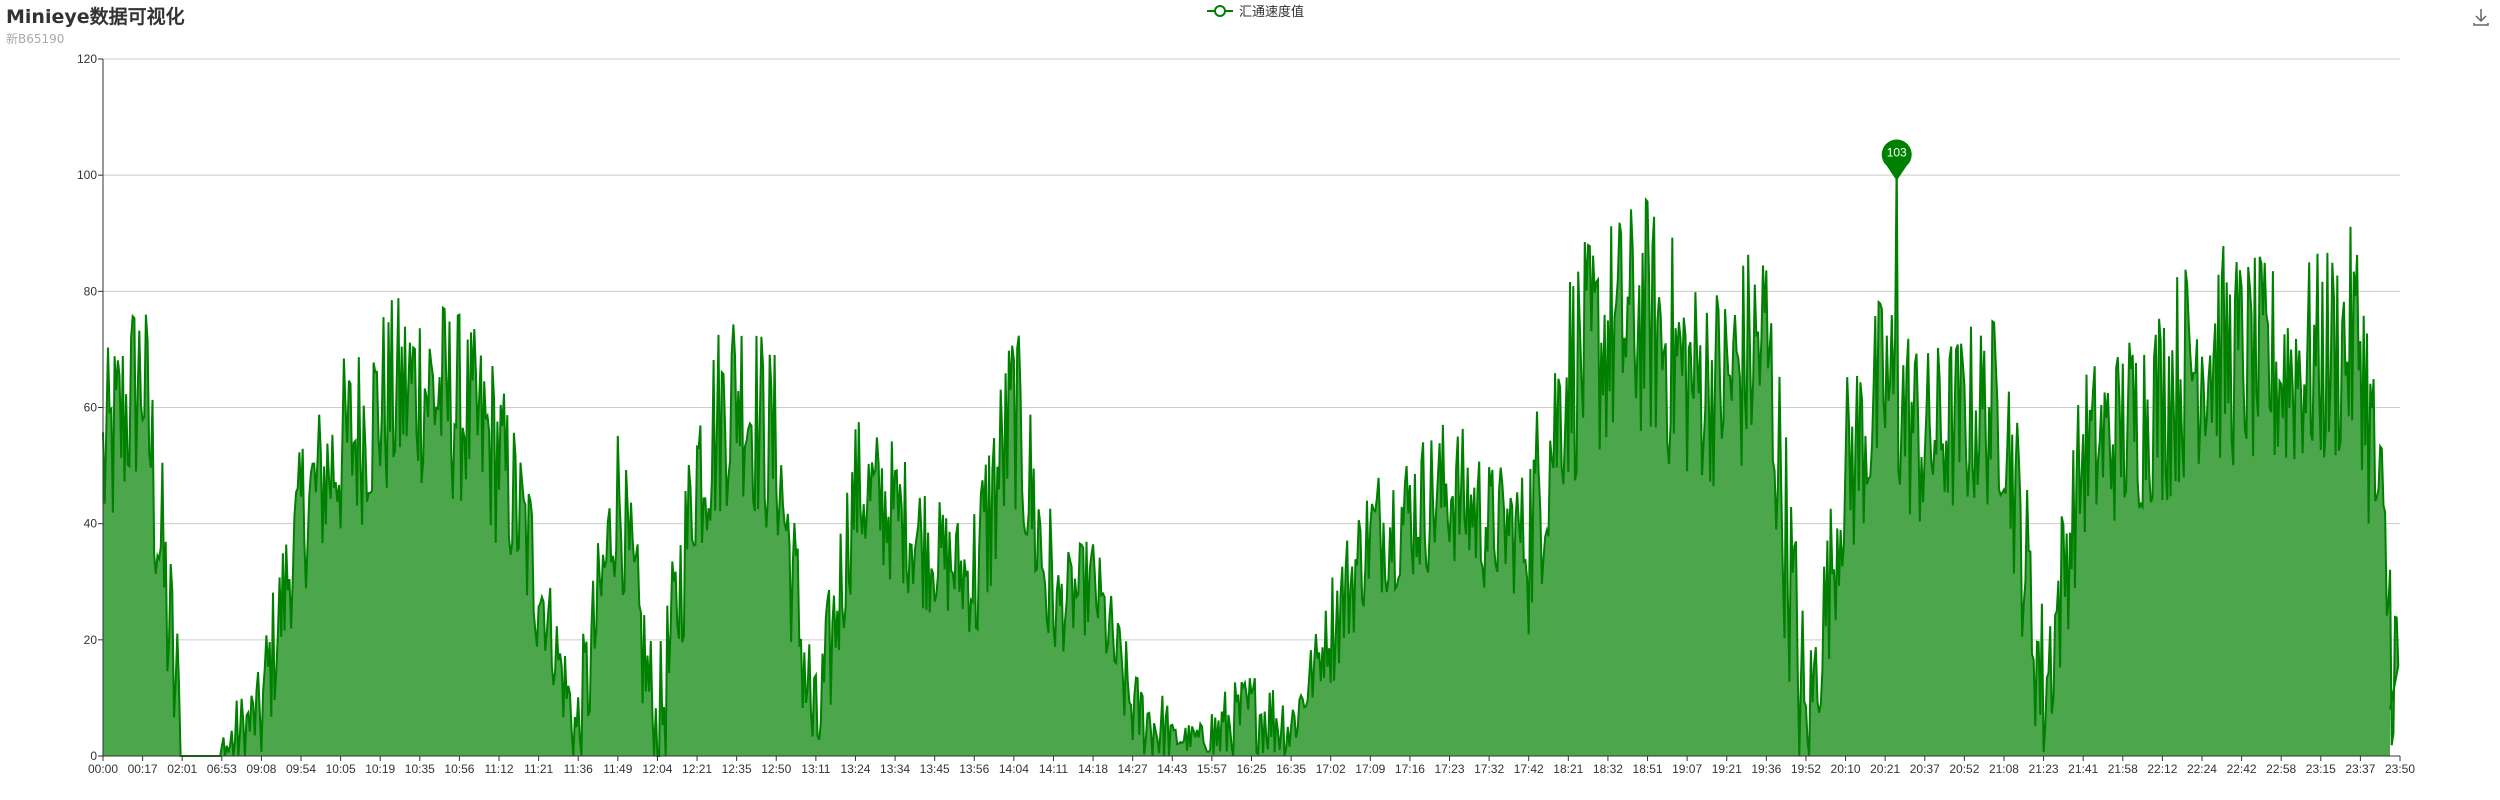 The width and height of the screenshot is (2500, 800). I want to click on x-tick-label: 17:02, so click(1331, 769).